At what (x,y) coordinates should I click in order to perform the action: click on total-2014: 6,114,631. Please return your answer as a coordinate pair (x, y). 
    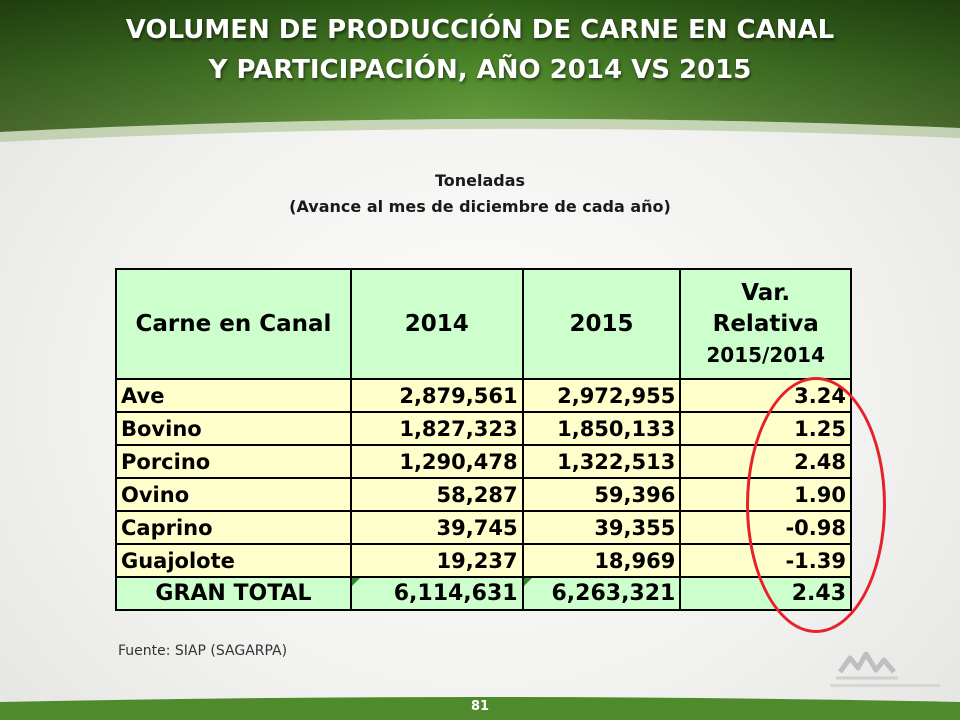
    Looking at the image, I should click on (436, 593).